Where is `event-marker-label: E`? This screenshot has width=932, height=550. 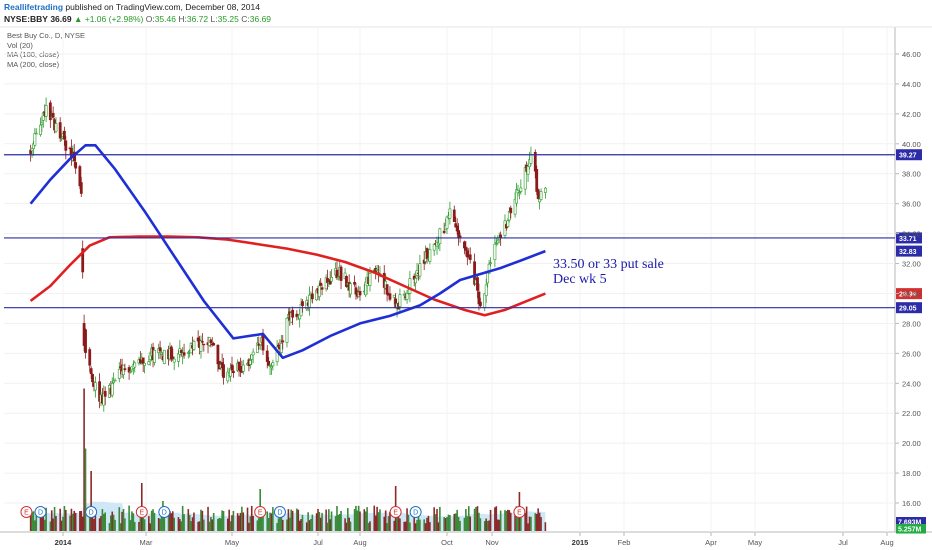 event-marker-label: E is located at coordinates (519, 513).